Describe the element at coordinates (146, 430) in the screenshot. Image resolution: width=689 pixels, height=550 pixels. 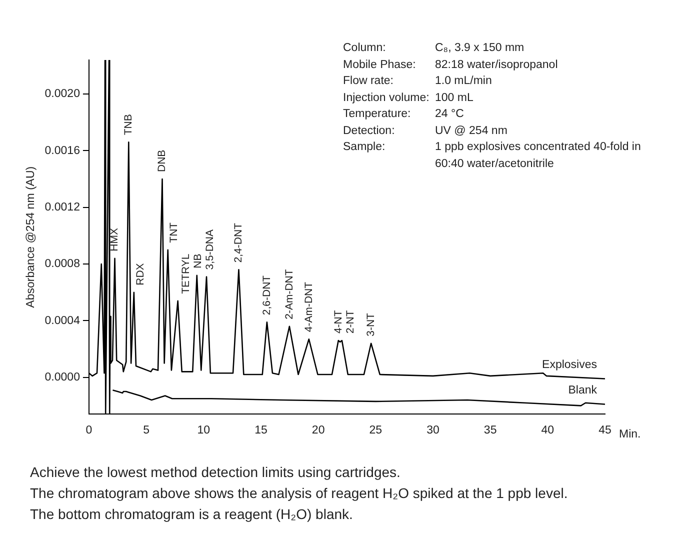
I see `x-tick-label: 5` at that location.